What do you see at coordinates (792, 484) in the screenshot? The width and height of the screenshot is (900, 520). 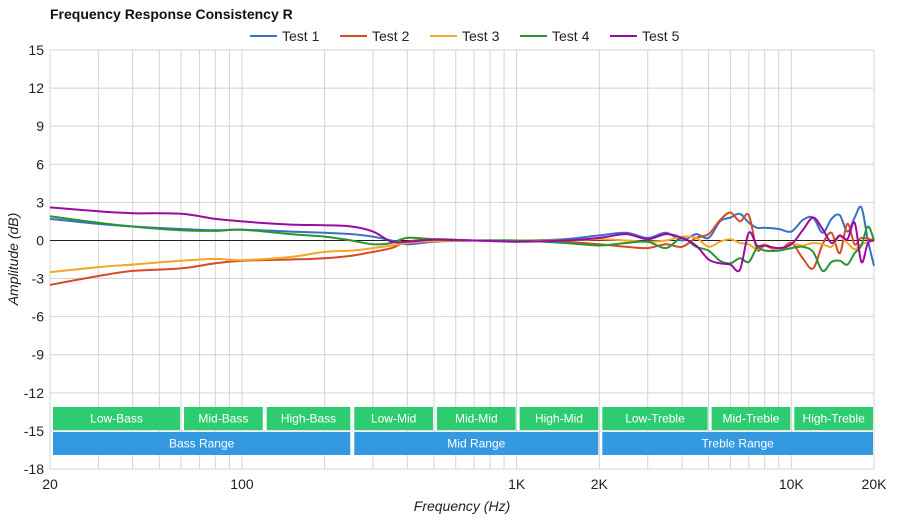 I see `x-tick-label: 10K` at bounding box center [792, 484].